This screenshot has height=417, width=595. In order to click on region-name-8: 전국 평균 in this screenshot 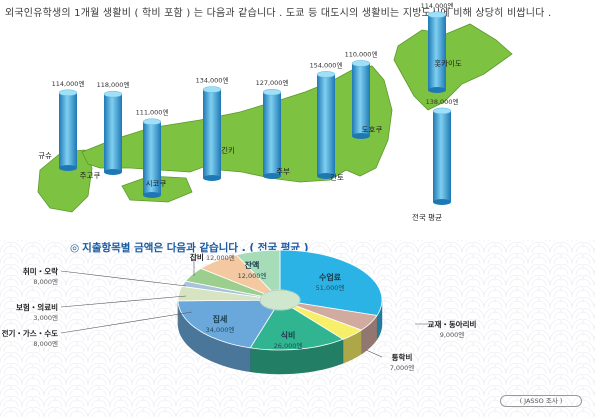, I will do `click(427, 217)`.